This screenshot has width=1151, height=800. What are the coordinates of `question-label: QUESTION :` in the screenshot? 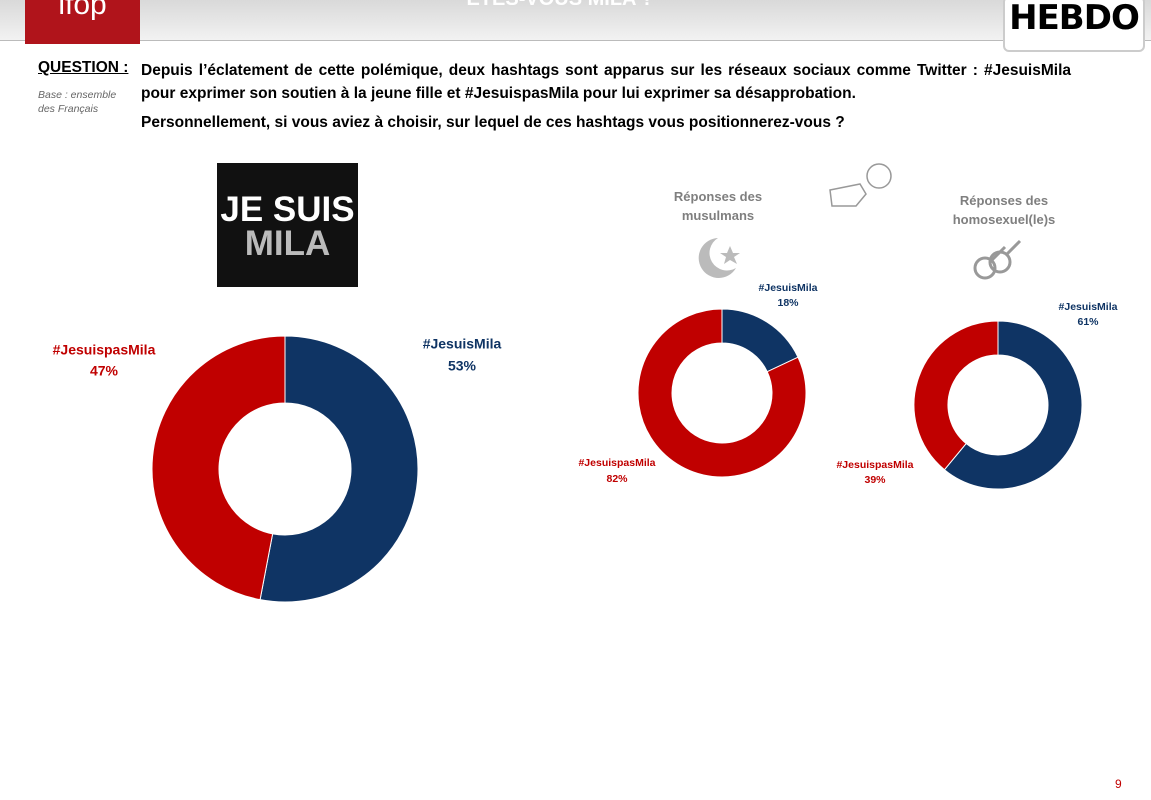 It's located at (83, 67).